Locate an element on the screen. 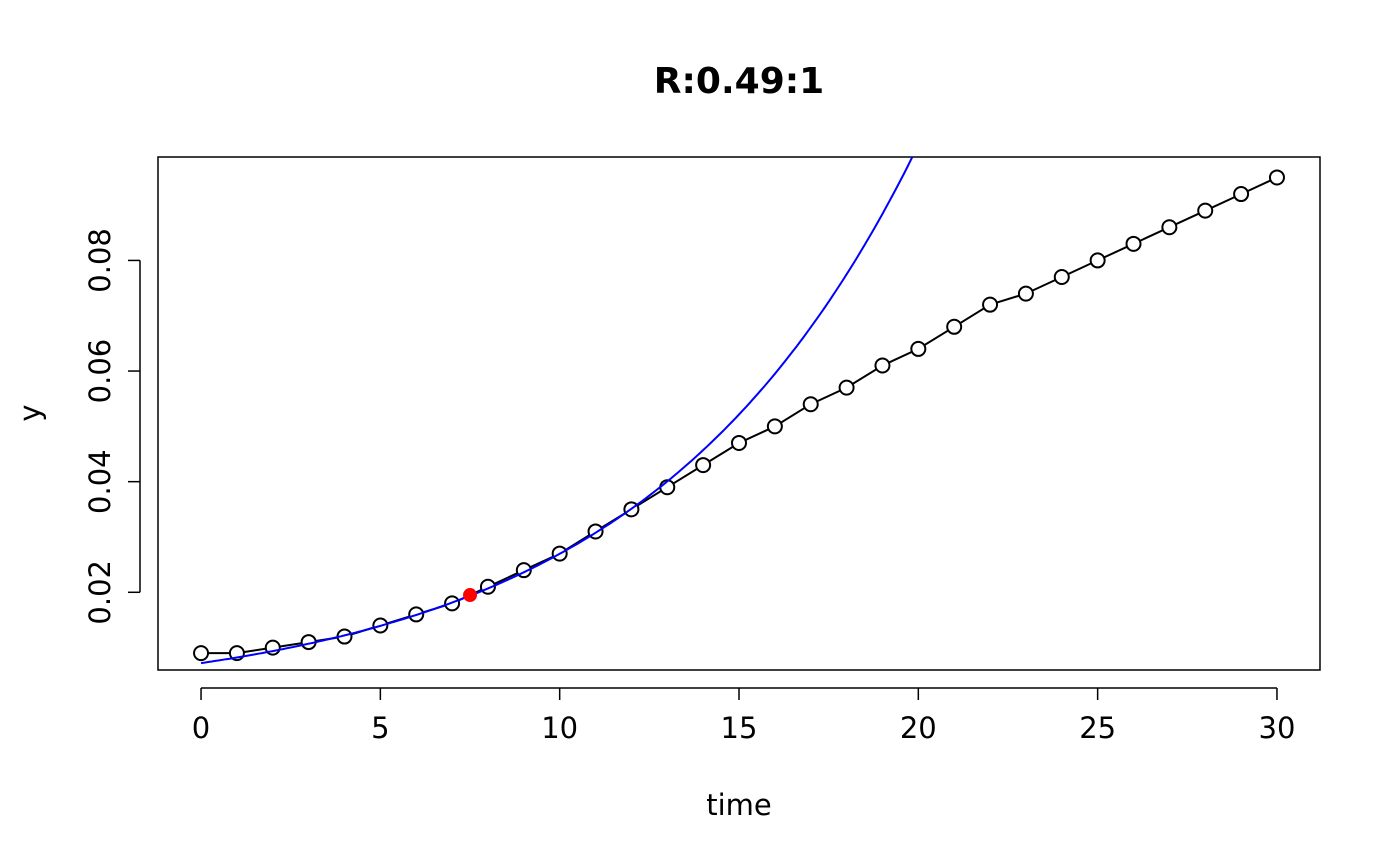 This screenshot has height=866, width=1400. y-axis-label: y is located at coordinates (30, 412).